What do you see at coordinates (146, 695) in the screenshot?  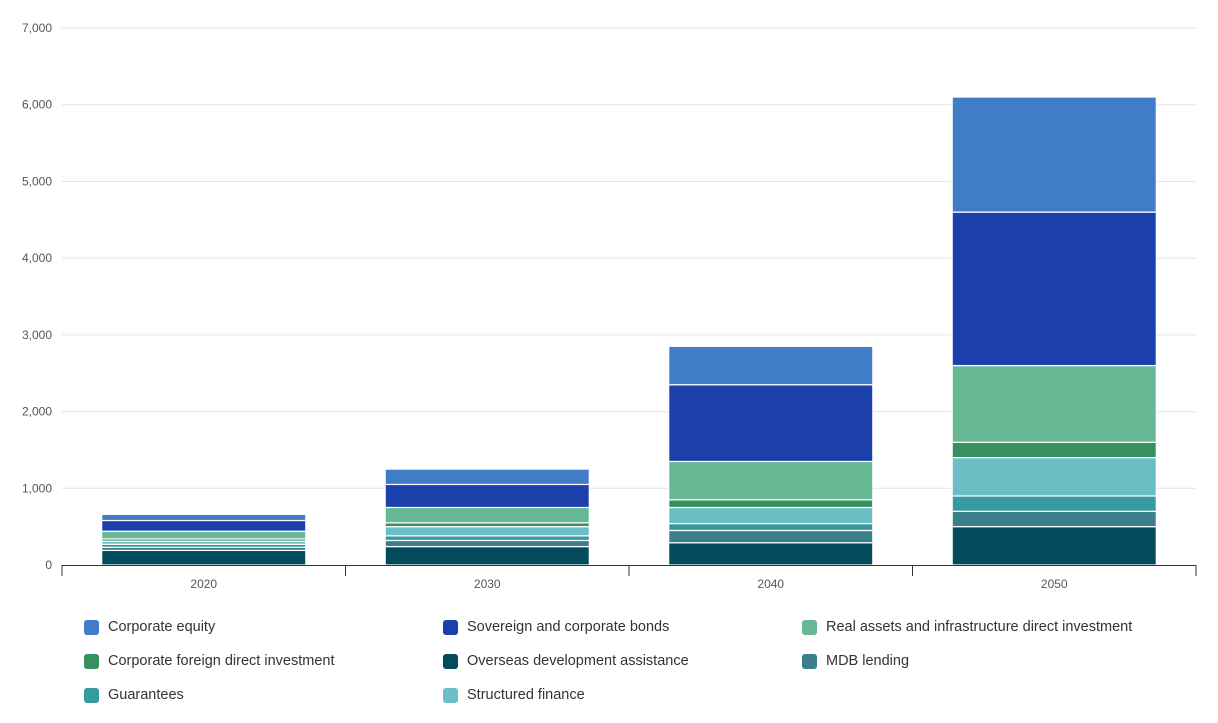 I see `legend-label: Guarantees` at bounding box center [146, 695].